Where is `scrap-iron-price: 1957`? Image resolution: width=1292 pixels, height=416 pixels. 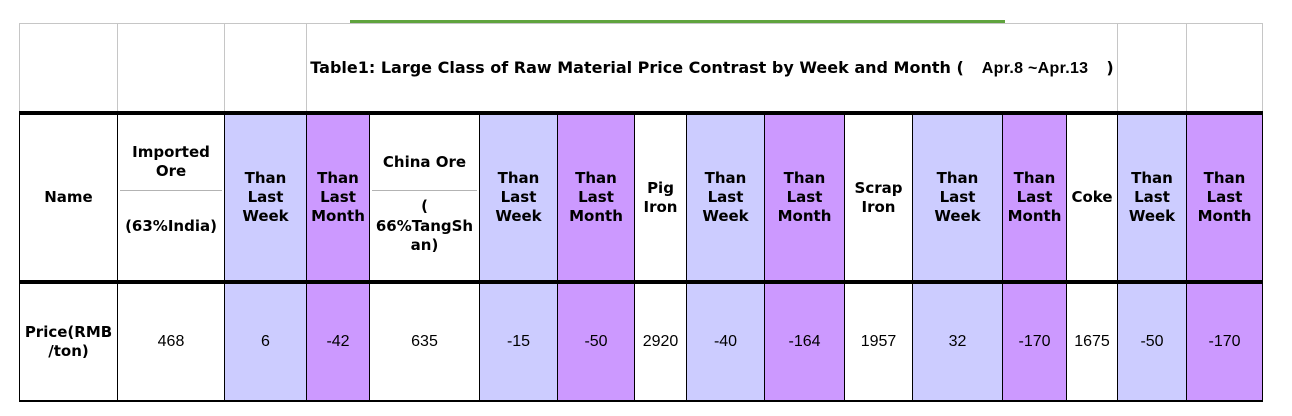 scrap-iron-price: 1957 is located at coordinates (878, 342).